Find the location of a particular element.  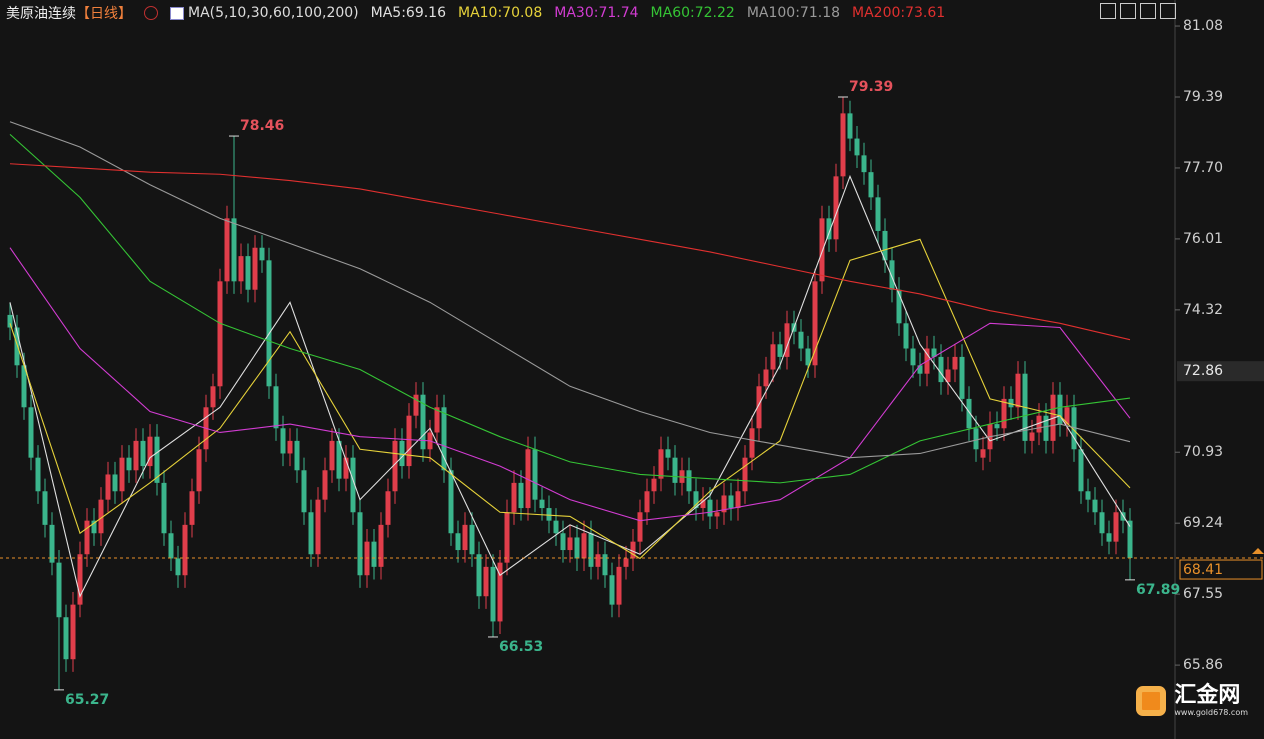

legend-entry: MA5:69.16 is located at coordinates (408, 13).